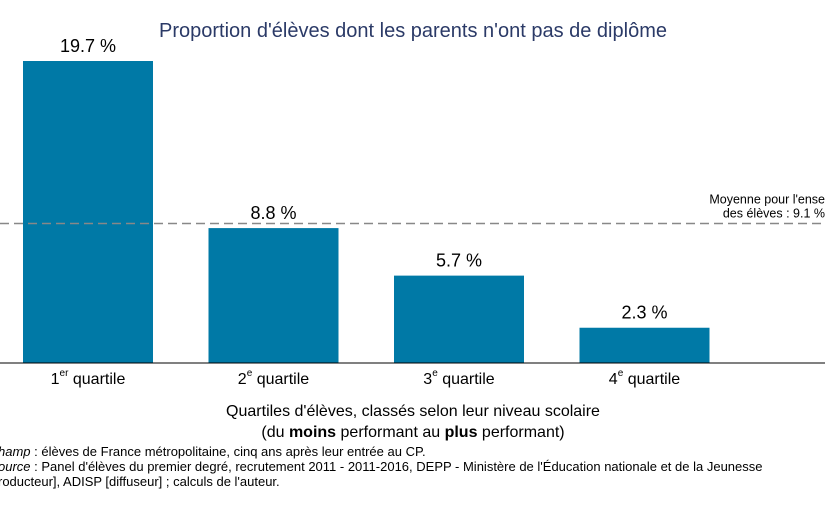  Describe the element at coordinates (273, 213) in the screenshot. I see `value-label-2: 8.8 %` at that location.